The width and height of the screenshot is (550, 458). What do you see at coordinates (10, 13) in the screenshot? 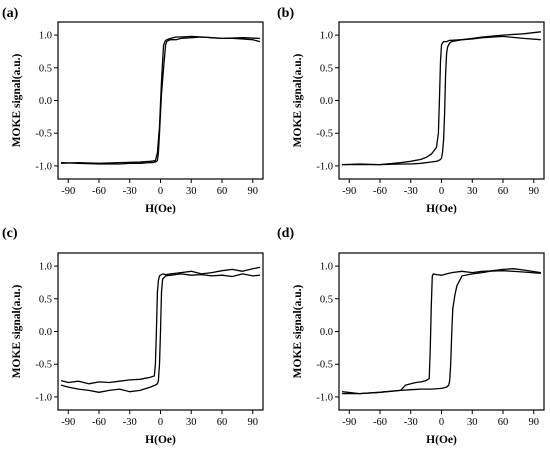
I see `panel-label: (a)` at bounding box center [10, 13].